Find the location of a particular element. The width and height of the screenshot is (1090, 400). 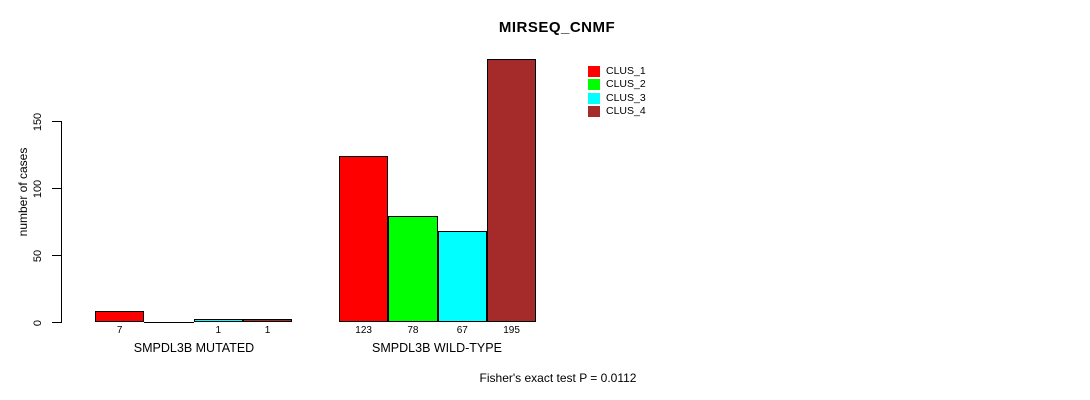

y-tick-label-150: 150 is located at coordinates (38, 121).